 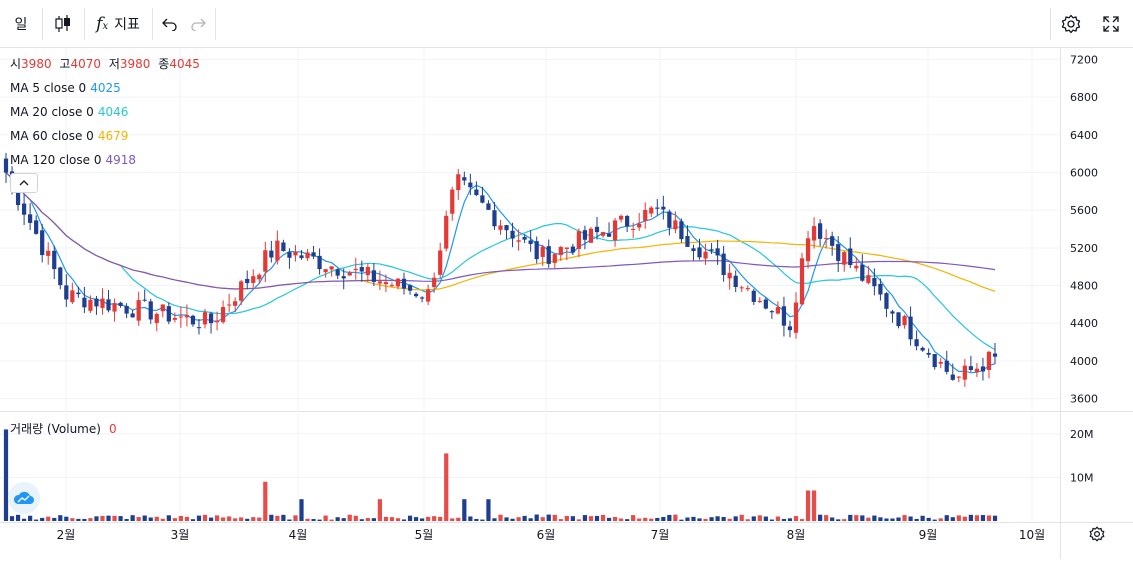 I want to click on price-axis-label: 4800, so click(x=1084, y=286).